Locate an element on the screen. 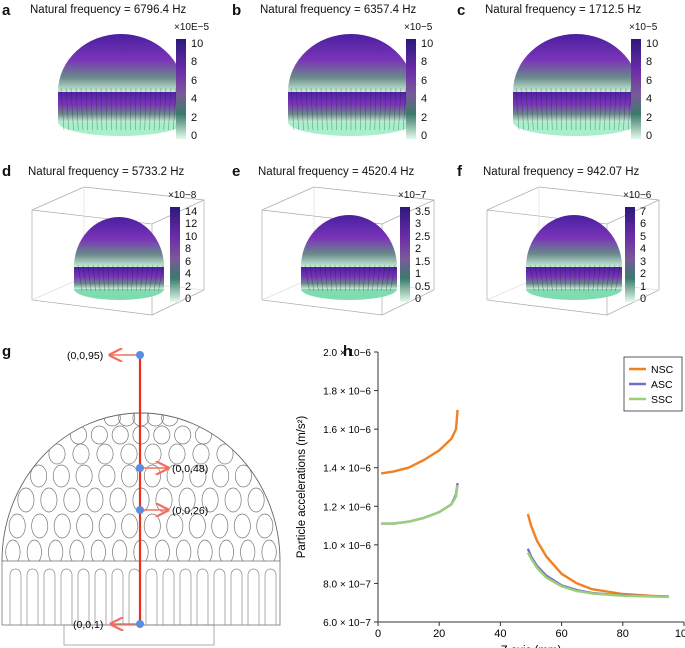 Image resolution: width=685 pixels, height=648 pixels. colorbar-tick-f: 5 is located at coordinates (643, 236).